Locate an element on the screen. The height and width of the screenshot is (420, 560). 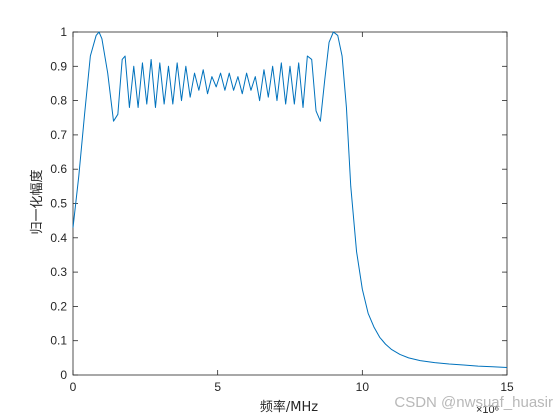
y-tick-label: 0.5 is located at coordinates (58, 204).